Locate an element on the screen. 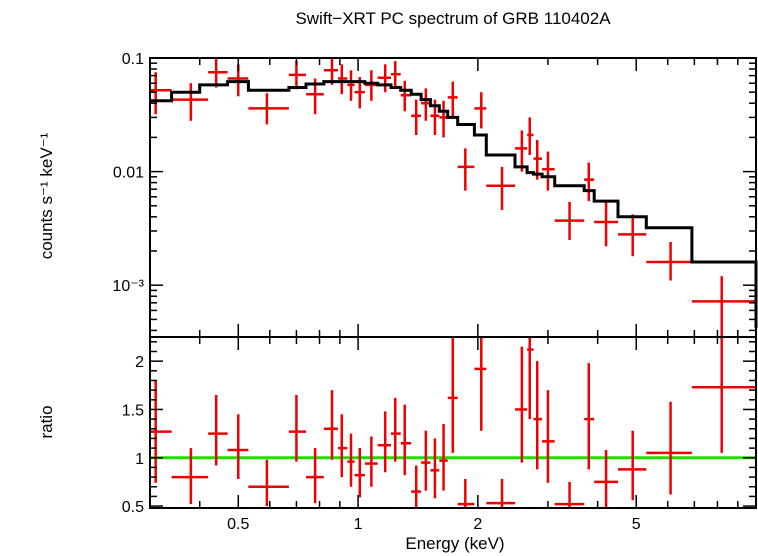 This screenshot has width=758, height=556. ratio-y-tick-label: 1 is located at coordinates (139, 459).